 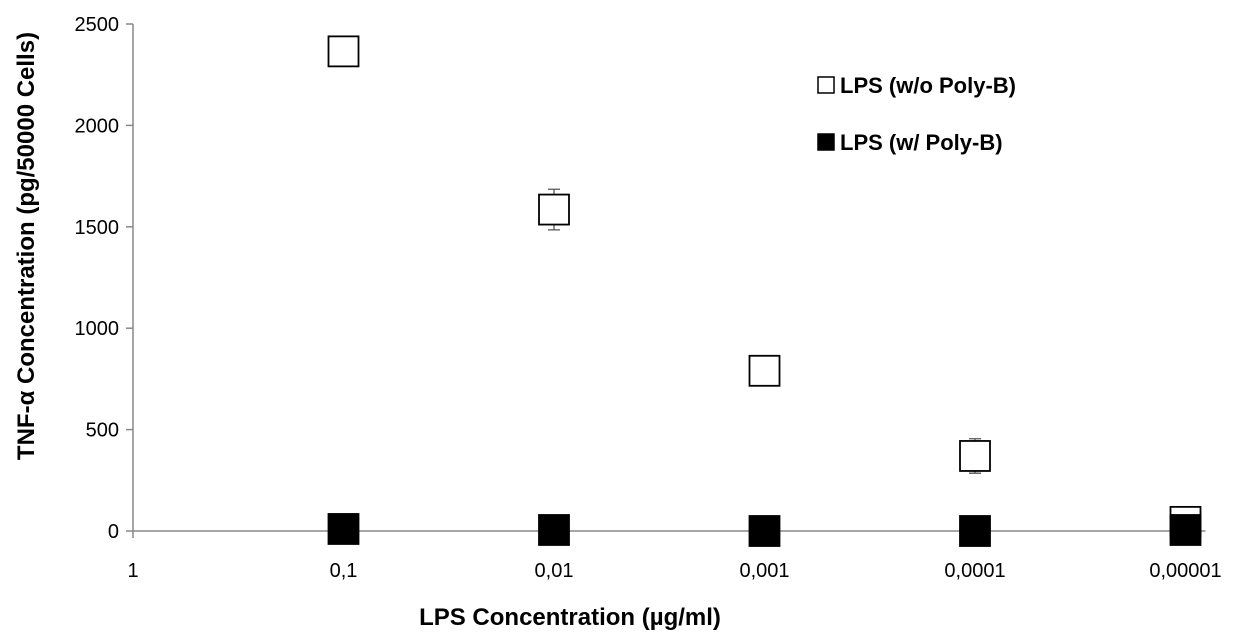 What do you see at coordinates (554, 571) in the screenshot?
I see `x-tick-label: 0,01` at bounding box center [554, 571].